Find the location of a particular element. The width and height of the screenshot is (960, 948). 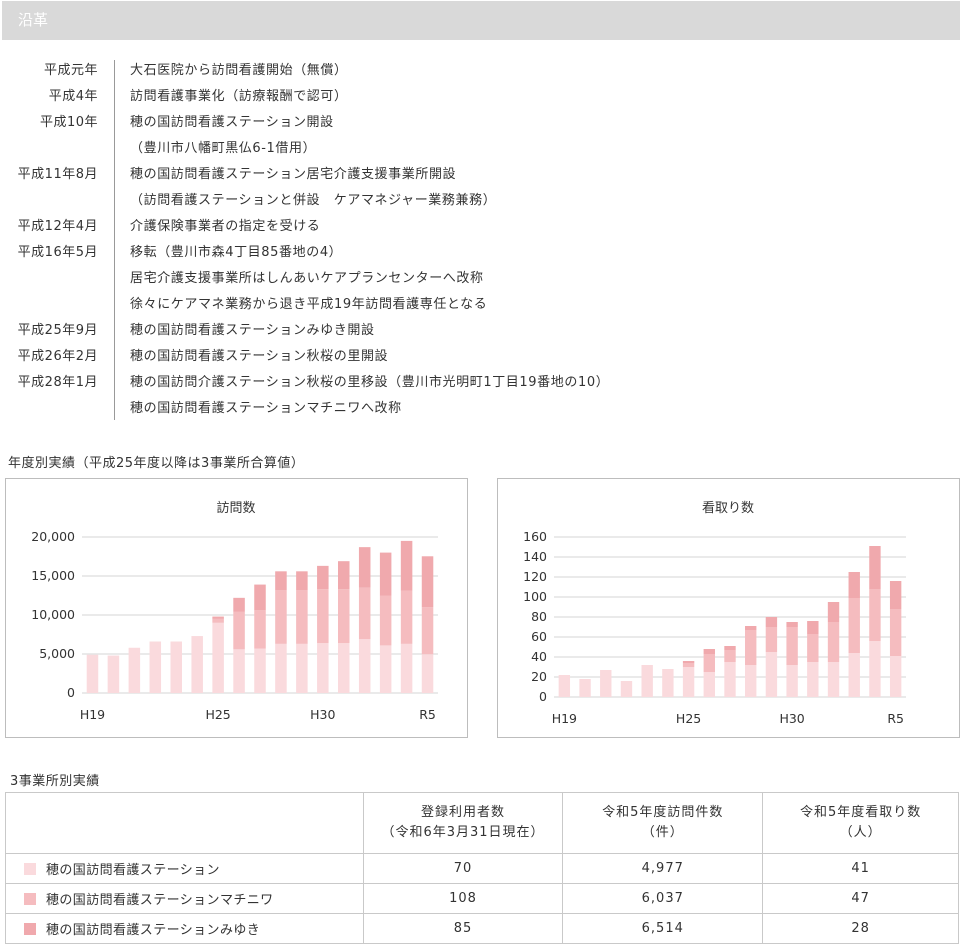

history-year: 平成4年 is located at coordinates (73, 96).